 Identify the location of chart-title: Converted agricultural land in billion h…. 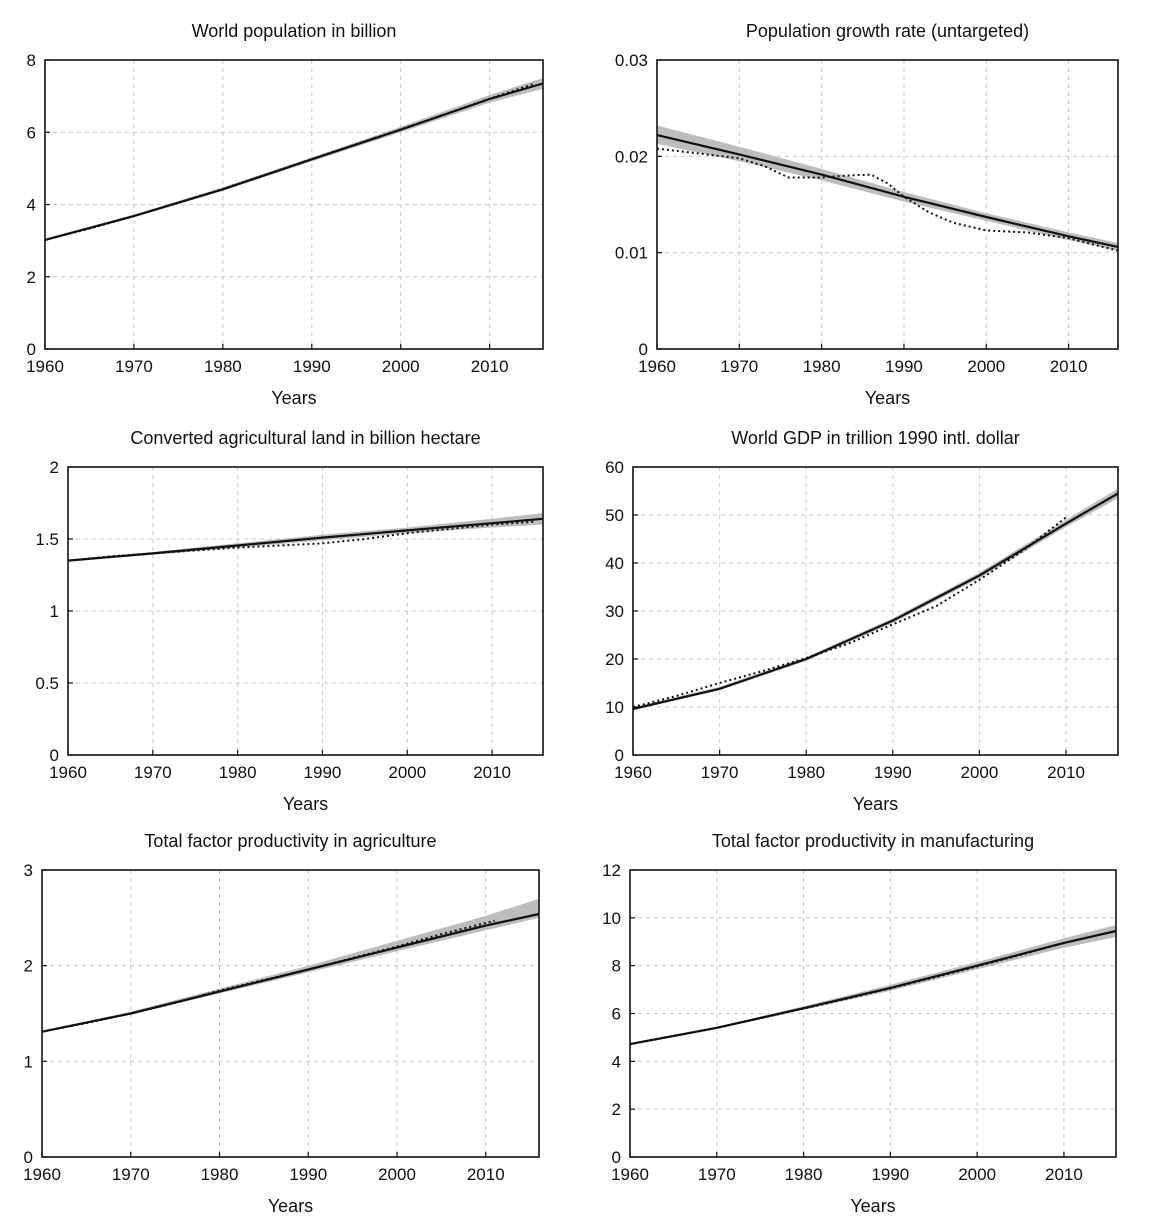
(305, 438).